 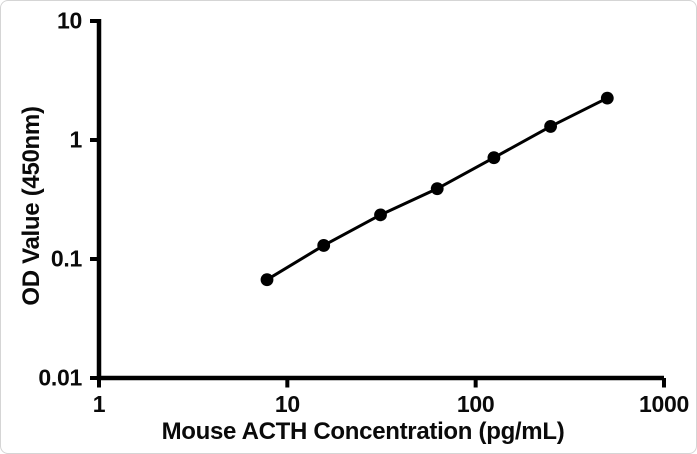 I want to click on x-tick-label: 100, so click(x=475, y=404).